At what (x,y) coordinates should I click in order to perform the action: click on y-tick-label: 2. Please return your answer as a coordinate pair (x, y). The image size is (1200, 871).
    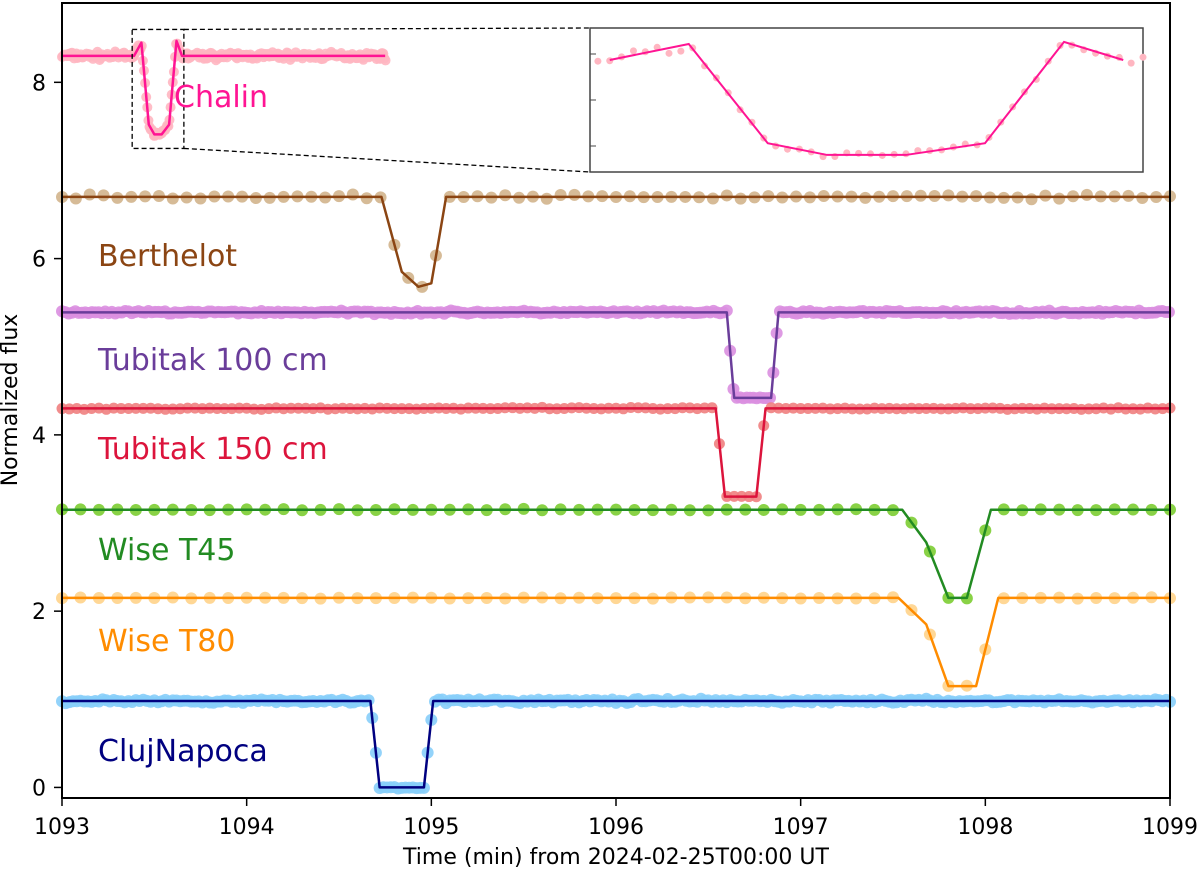
    Looking at the image, I should click on (39, 612).